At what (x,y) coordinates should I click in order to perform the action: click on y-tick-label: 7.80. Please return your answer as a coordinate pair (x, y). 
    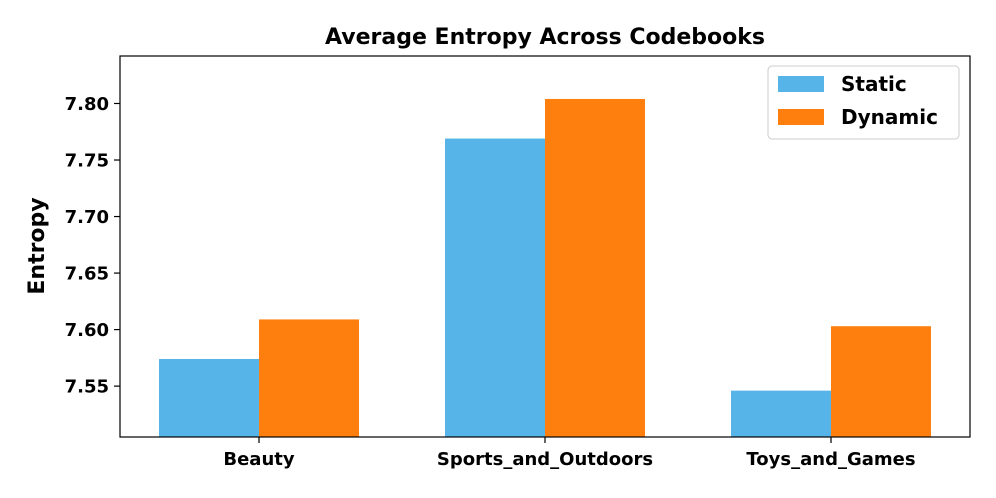
    Looking at the image, I should click on (87, 104).